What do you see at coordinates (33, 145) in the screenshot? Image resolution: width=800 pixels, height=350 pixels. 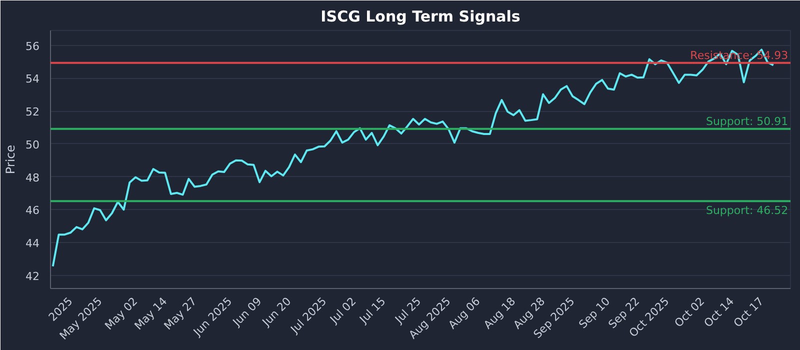 I see `y-tick-label: 50` at bounding box center [33, 145].